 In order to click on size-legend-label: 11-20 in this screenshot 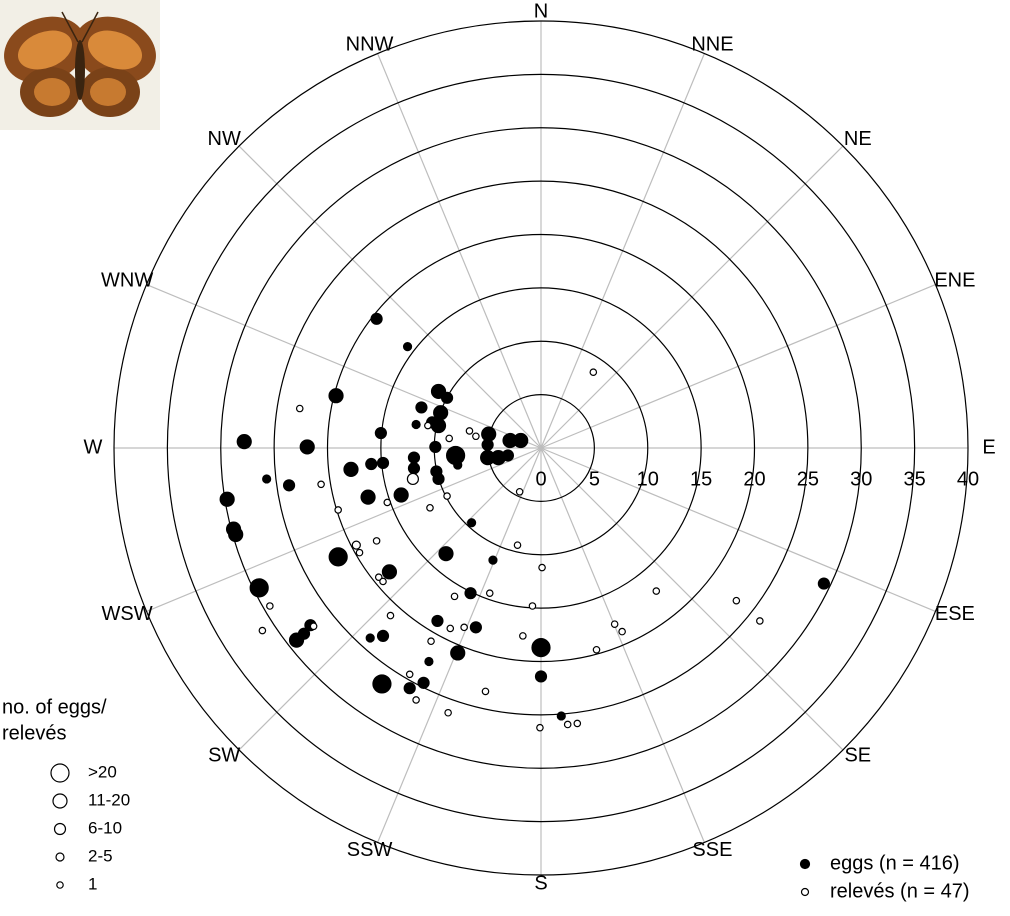, I will do `click(109, 799)`.